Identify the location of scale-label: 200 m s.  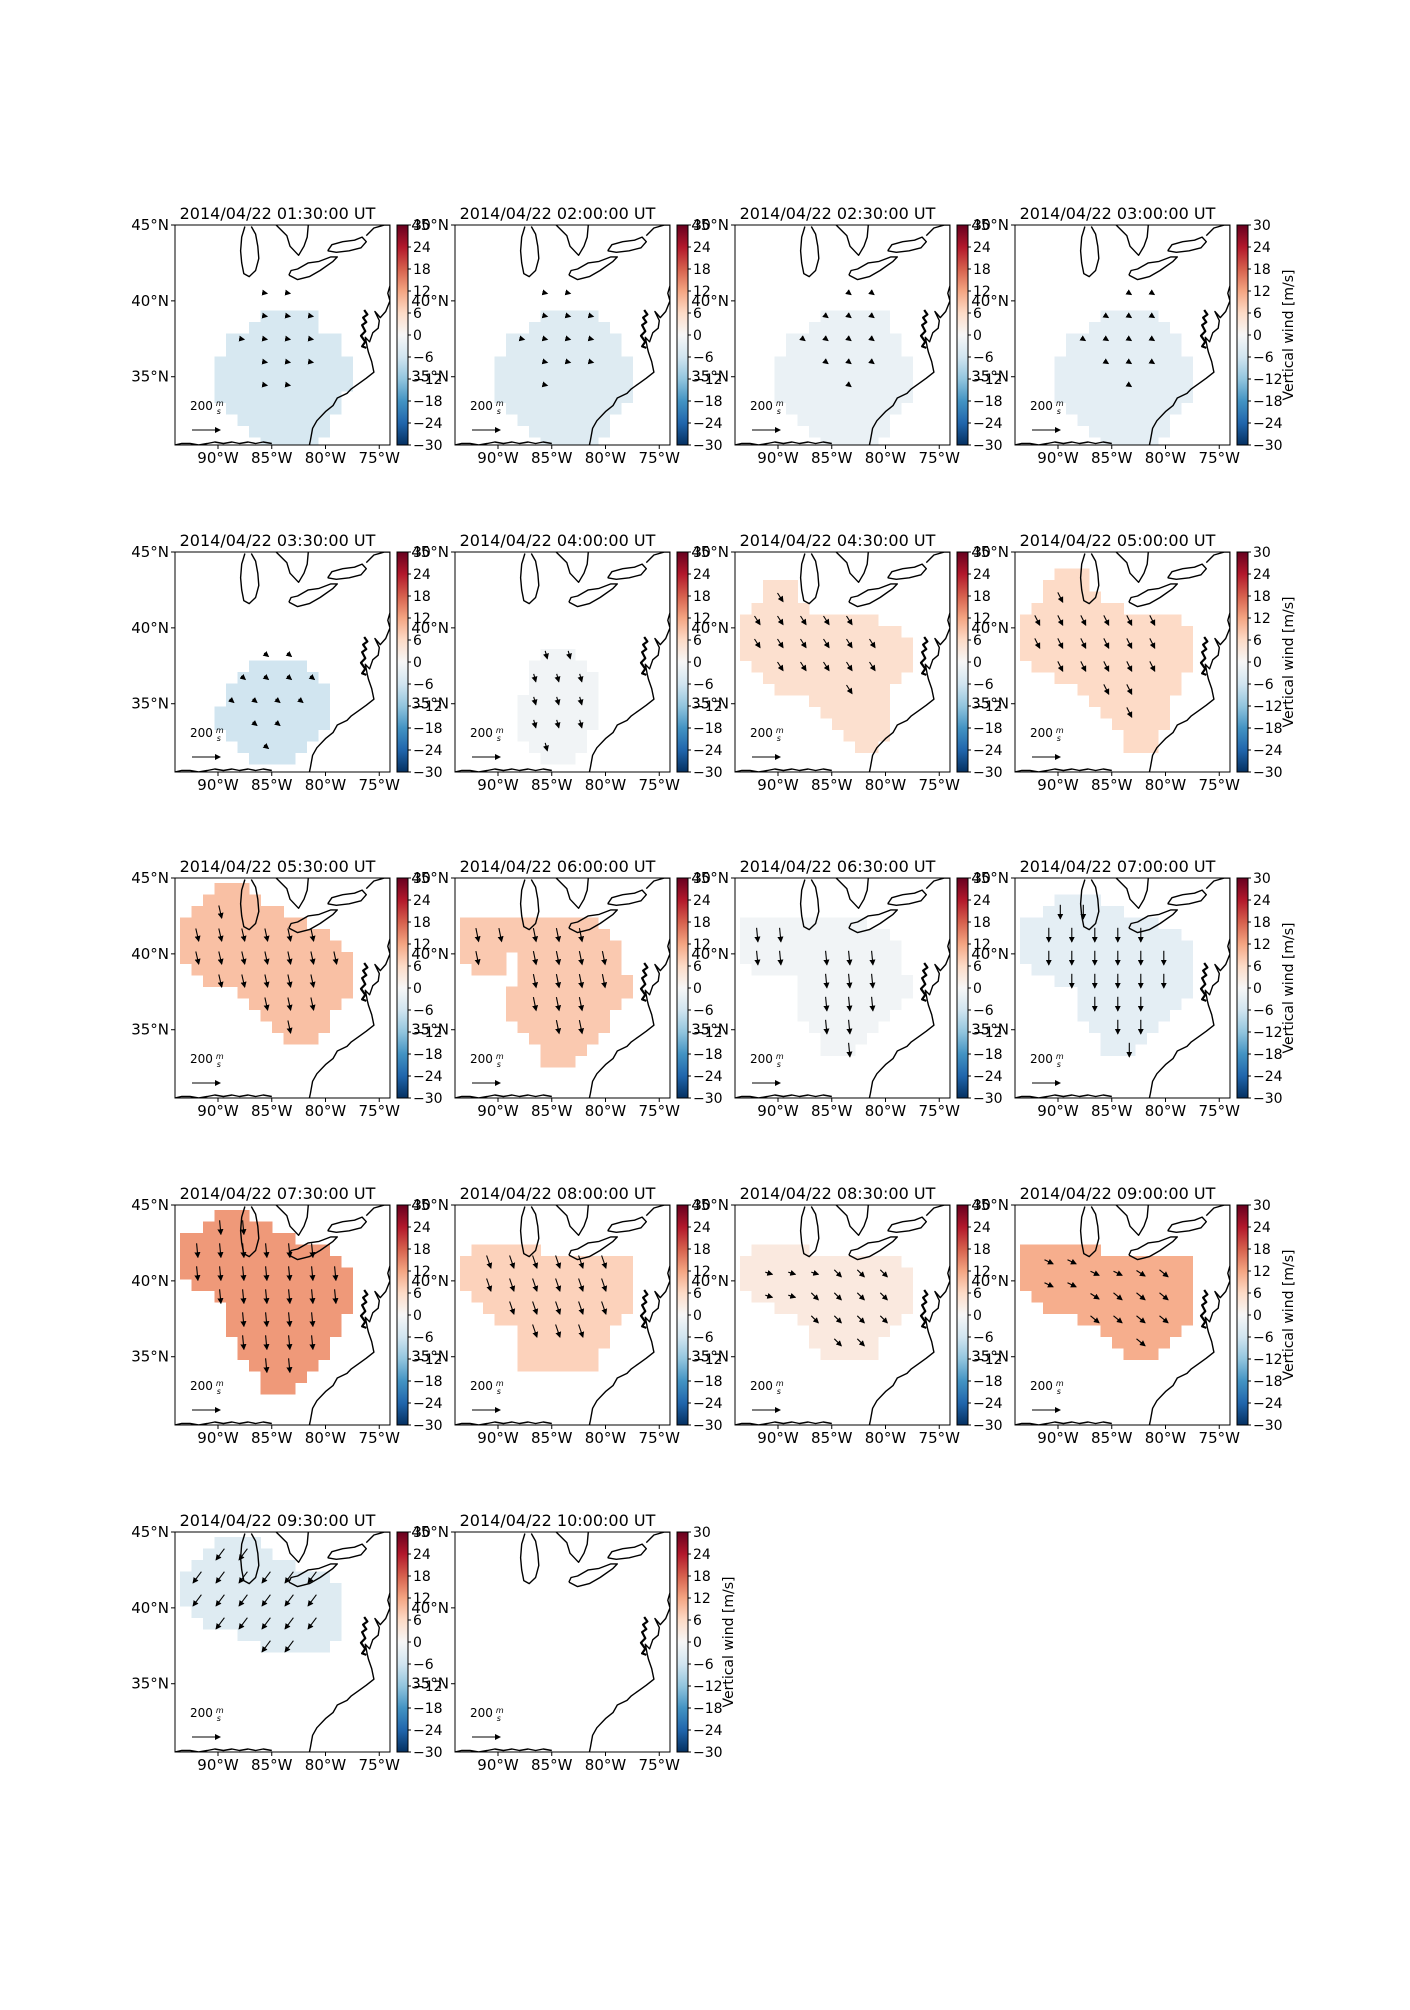
(487, 1060).